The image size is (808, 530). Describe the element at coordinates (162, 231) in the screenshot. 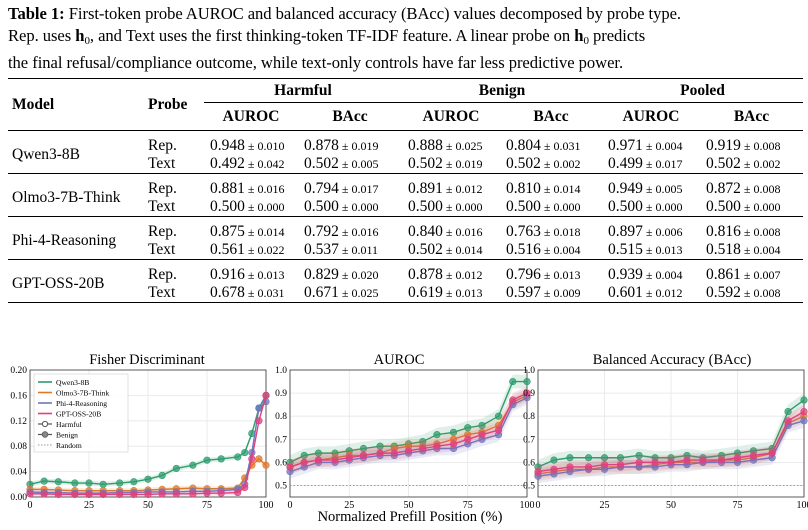

I see `probe-type: Rep.` at that location.